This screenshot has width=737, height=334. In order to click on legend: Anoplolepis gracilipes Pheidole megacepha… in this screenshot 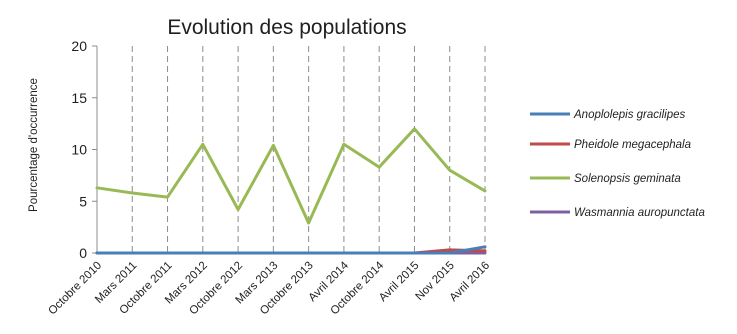, I will do `click(617, 164)`.